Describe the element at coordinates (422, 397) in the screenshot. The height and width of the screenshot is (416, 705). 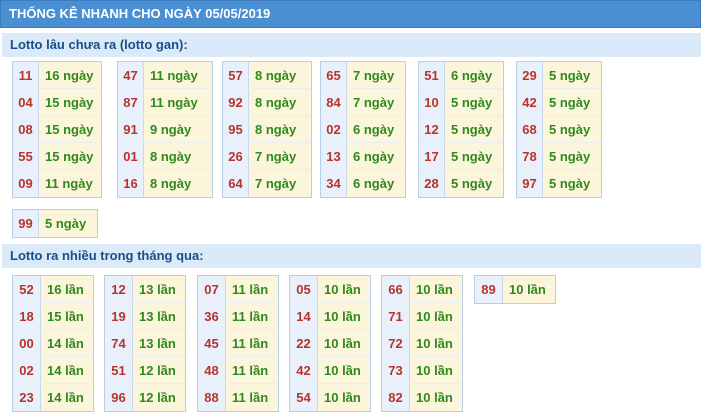
I see `lotto-nhieu-row: 82 10 lần` at that location.